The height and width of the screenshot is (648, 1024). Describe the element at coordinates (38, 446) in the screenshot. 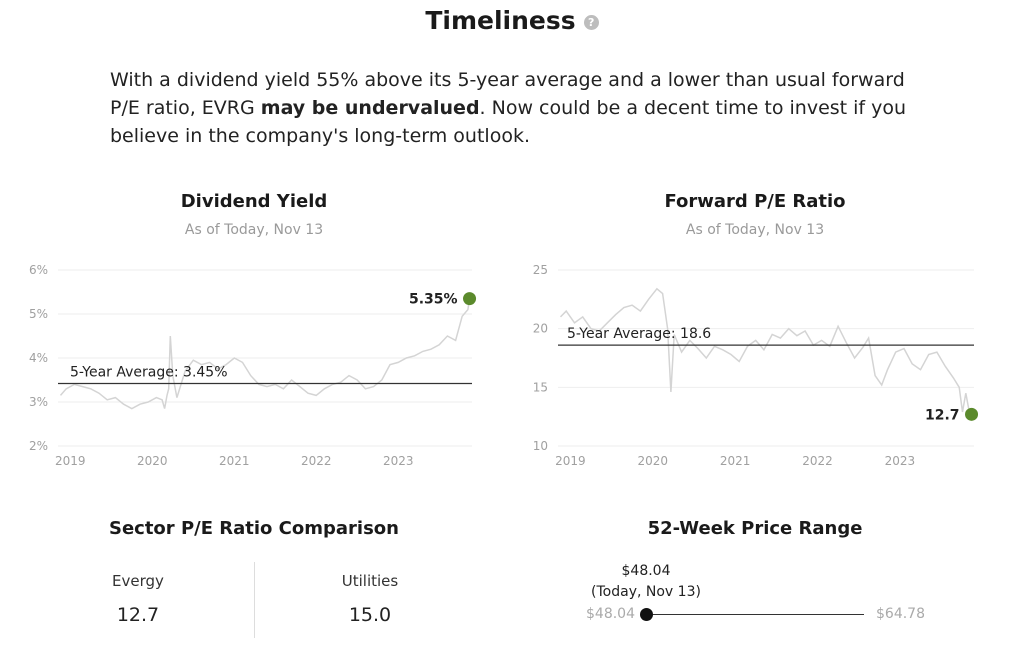

I see `y-tick-label: 2%` at that location.